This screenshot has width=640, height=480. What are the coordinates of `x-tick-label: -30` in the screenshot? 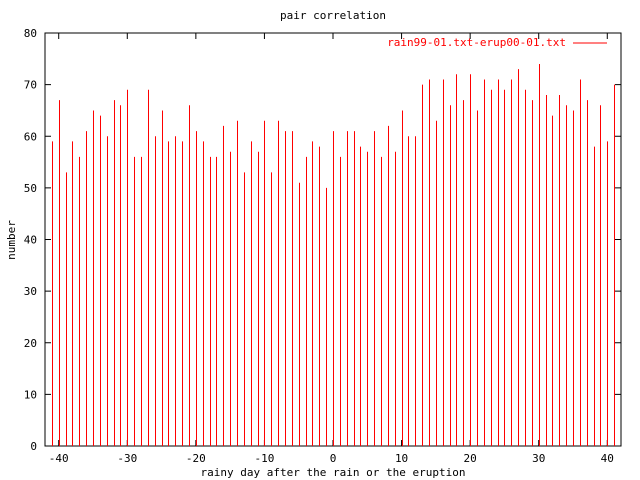 It's located at (127, 458).